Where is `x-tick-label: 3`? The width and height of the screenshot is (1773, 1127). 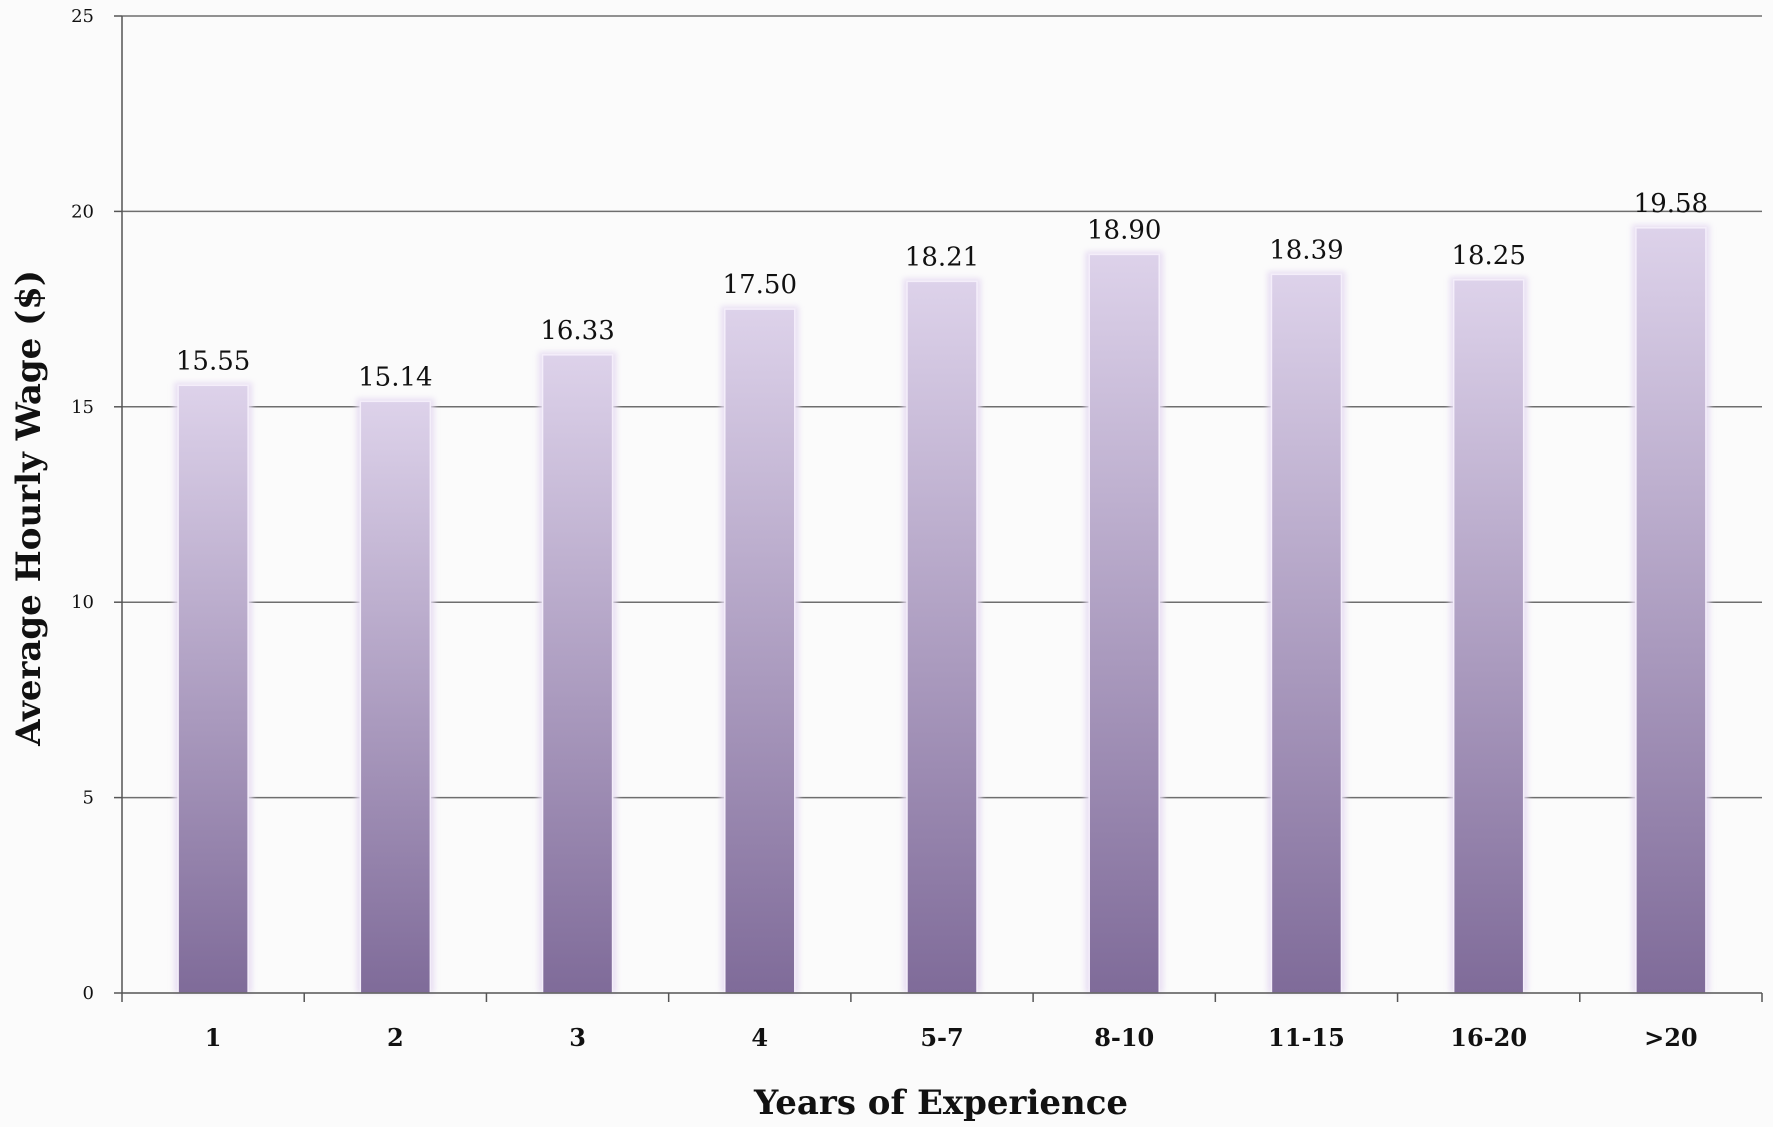 x-tick-label: 3 is located at coordinates (577, 1037).